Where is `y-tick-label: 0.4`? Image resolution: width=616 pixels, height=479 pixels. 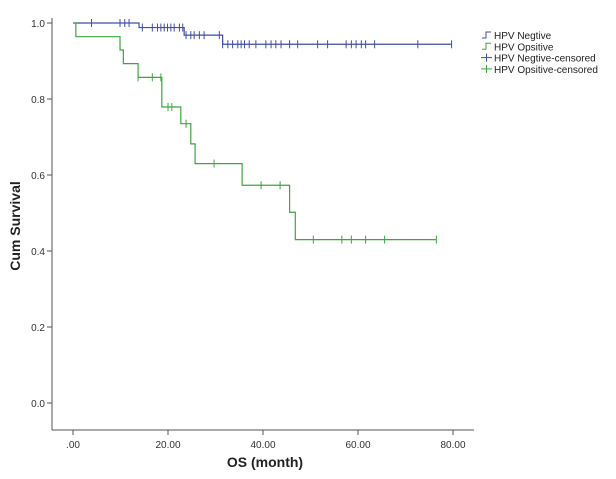
y-tick-label: 0.4 is located at coordinates (38, 252).